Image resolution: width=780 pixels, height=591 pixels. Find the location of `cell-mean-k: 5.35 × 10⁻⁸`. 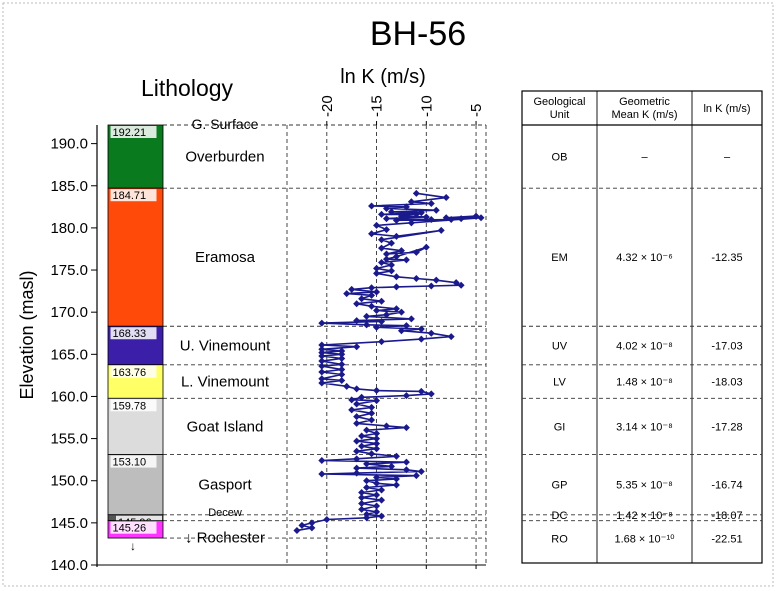

cell-mean-k: 5.35 × 10⁻⁸ is located at coordinates (644, 486).